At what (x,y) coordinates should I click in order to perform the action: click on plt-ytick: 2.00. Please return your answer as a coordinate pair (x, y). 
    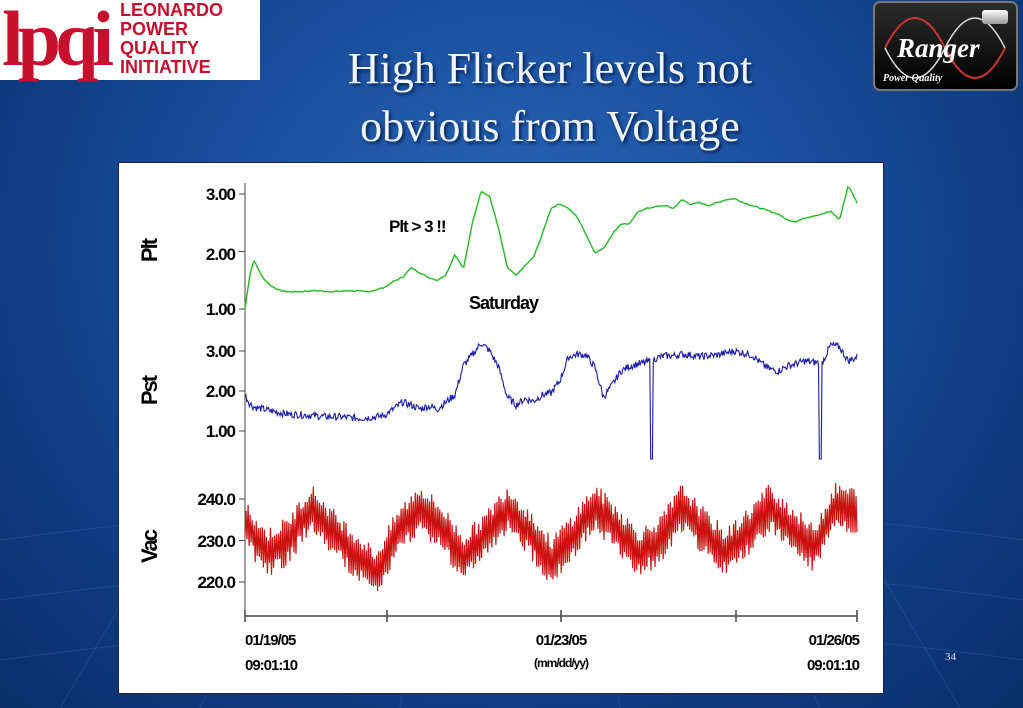
    Looking at the image, I should click on (221, 254).